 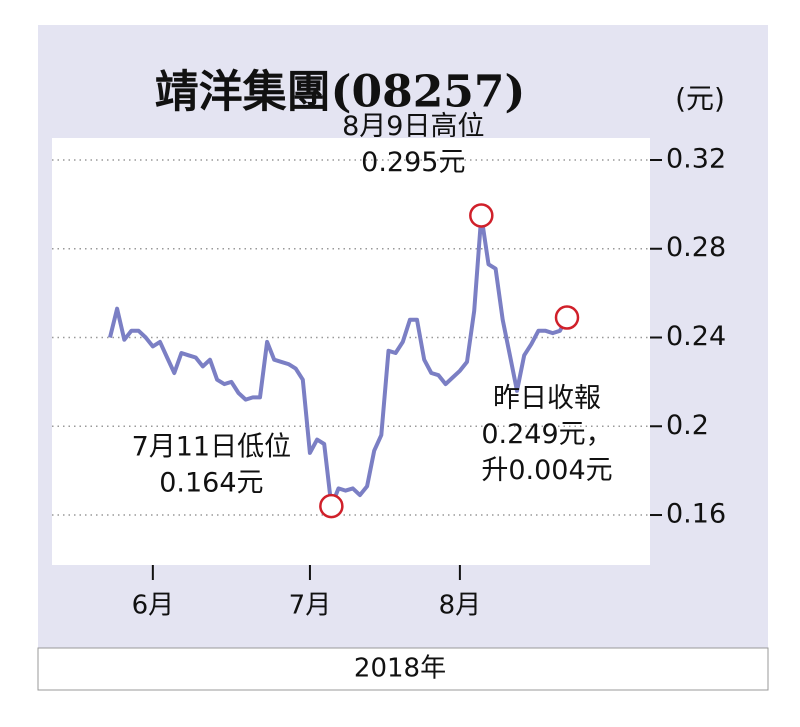 What do you see at coordinates (310, 606) in the screenshot?
I see `x-tick-label: 7月` at bounding box center [310, 606].